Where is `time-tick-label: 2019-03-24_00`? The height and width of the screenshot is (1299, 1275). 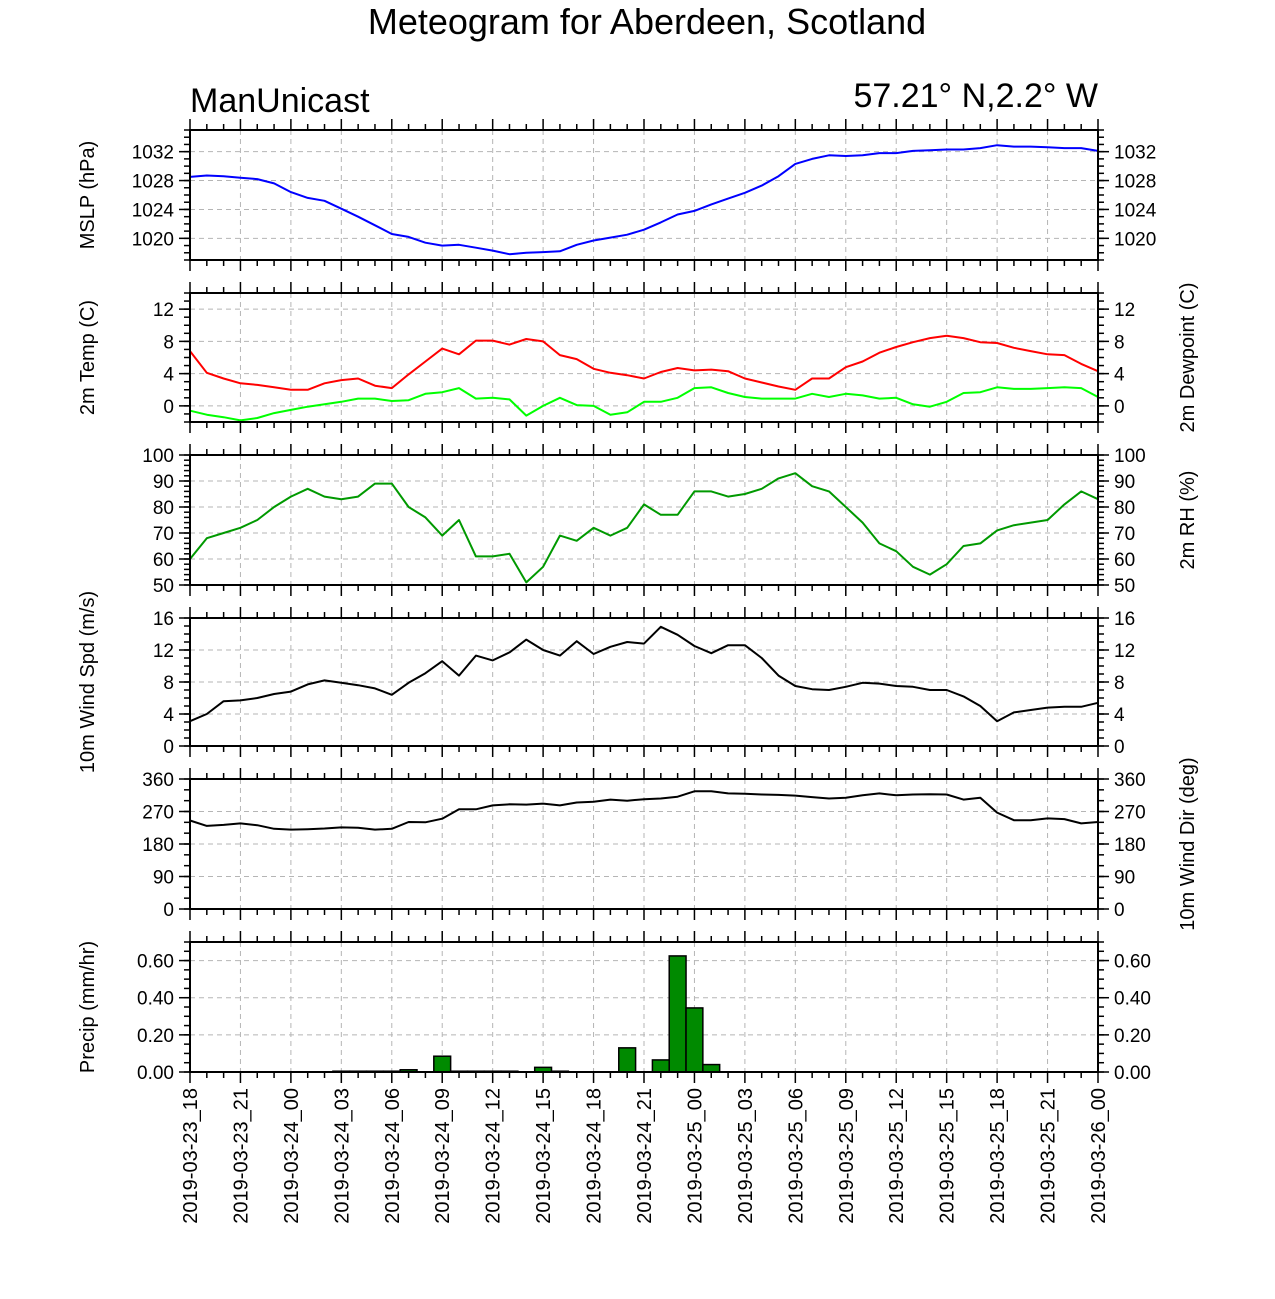
time-tick-label: 2019-03-24_00 is located at coordinates (292, 1156).